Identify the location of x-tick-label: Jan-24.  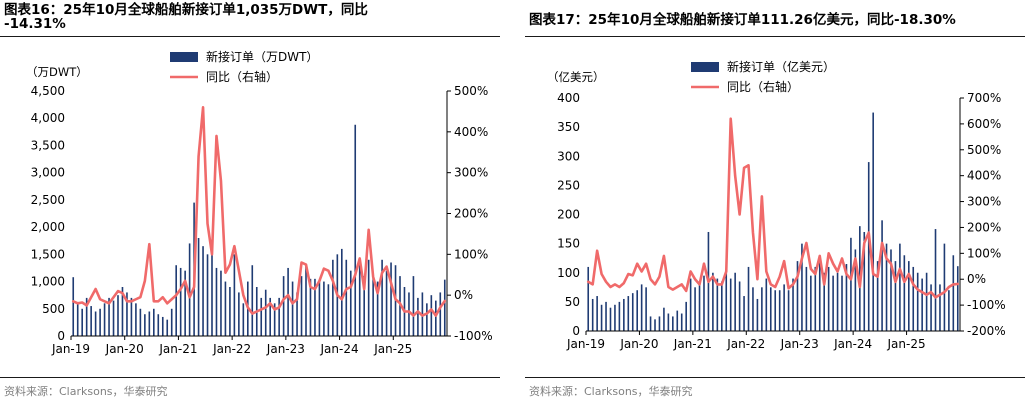
(339, 349).